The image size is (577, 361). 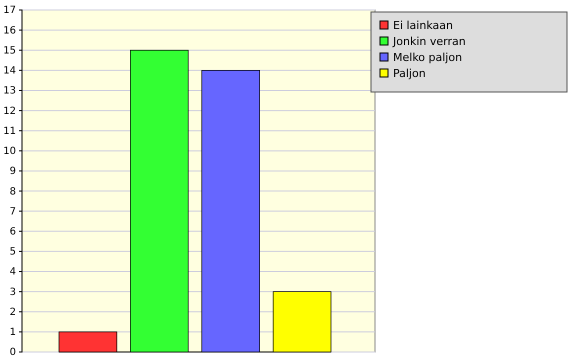 What do you see at coordinates (9, 50) in the screenshot?
I see `y-tick-label: 15` at bounding box center [9, 50].